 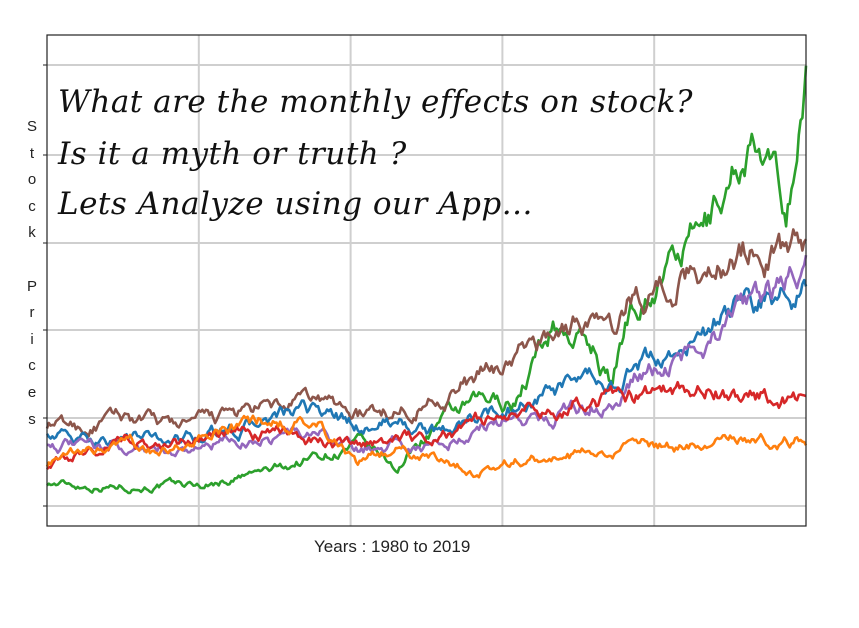 What do you see at coordinates (232, 154) in the screenshot?
I see `overlay-myth-line: Is it a myth or truth ?` at bounding box center [232, 154].